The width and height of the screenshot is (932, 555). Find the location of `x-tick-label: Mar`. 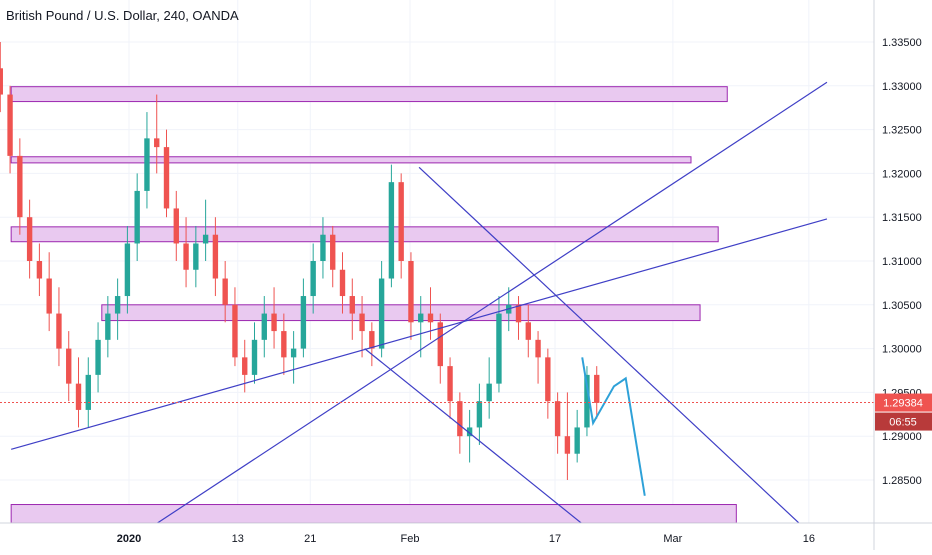

x-tick-label: Mar is located at coordinates (672, 539).